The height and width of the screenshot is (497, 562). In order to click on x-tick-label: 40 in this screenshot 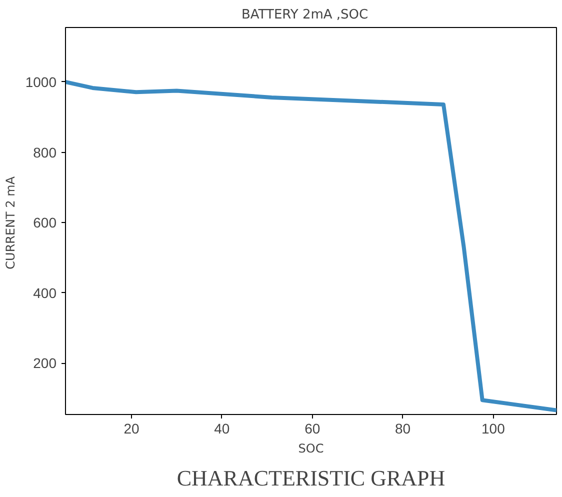, I will do `click(222, 428)`.